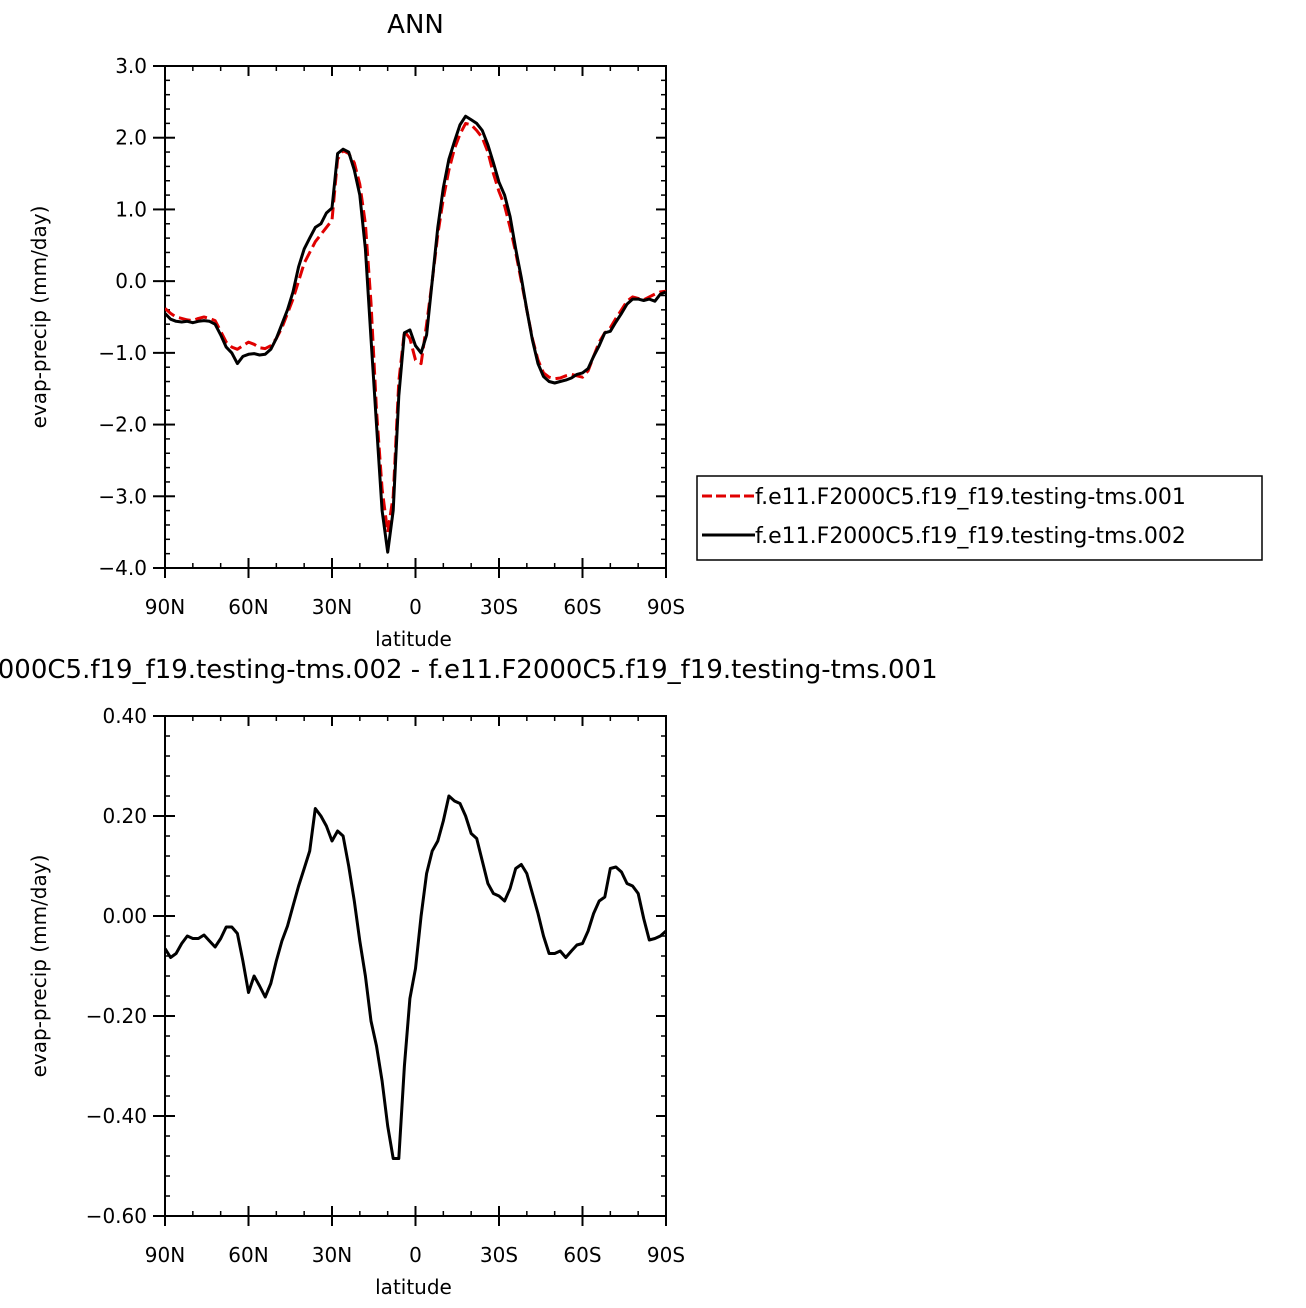 The image size is (1306, 1308). I want to click on y-tick-label: 3.0, so click(131, 66).